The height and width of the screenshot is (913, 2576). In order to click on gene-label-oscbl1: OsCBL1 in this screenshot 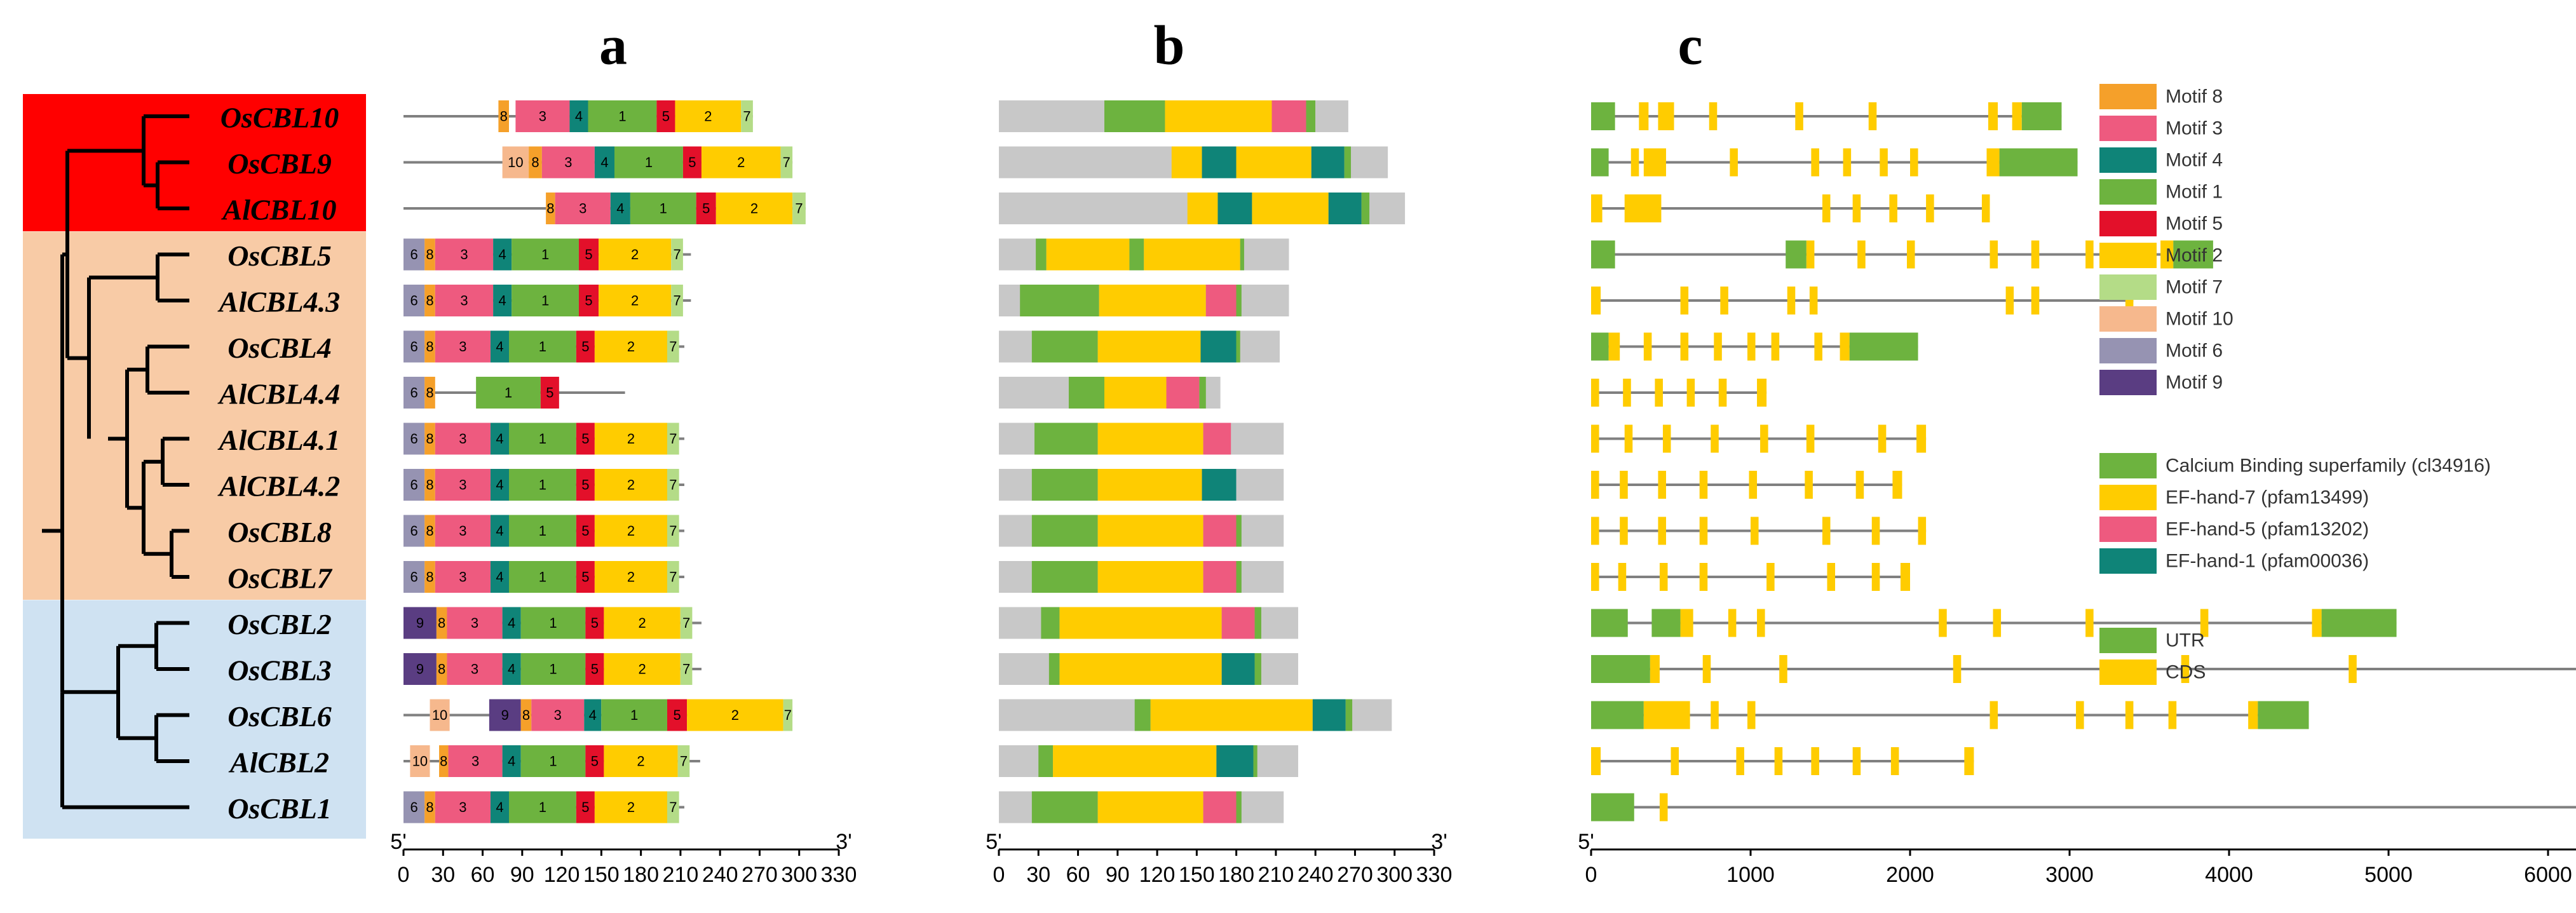, I will do `click(279, 808)`.